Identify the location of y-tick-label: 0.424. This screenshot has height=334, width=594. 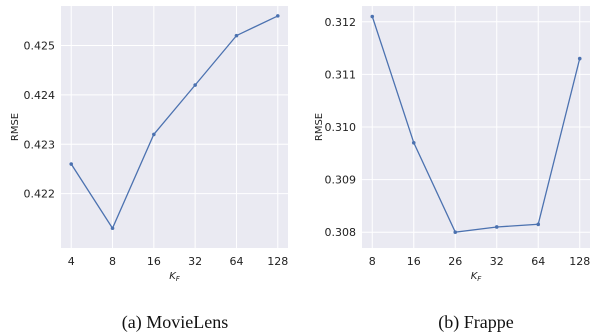
(40, 95).